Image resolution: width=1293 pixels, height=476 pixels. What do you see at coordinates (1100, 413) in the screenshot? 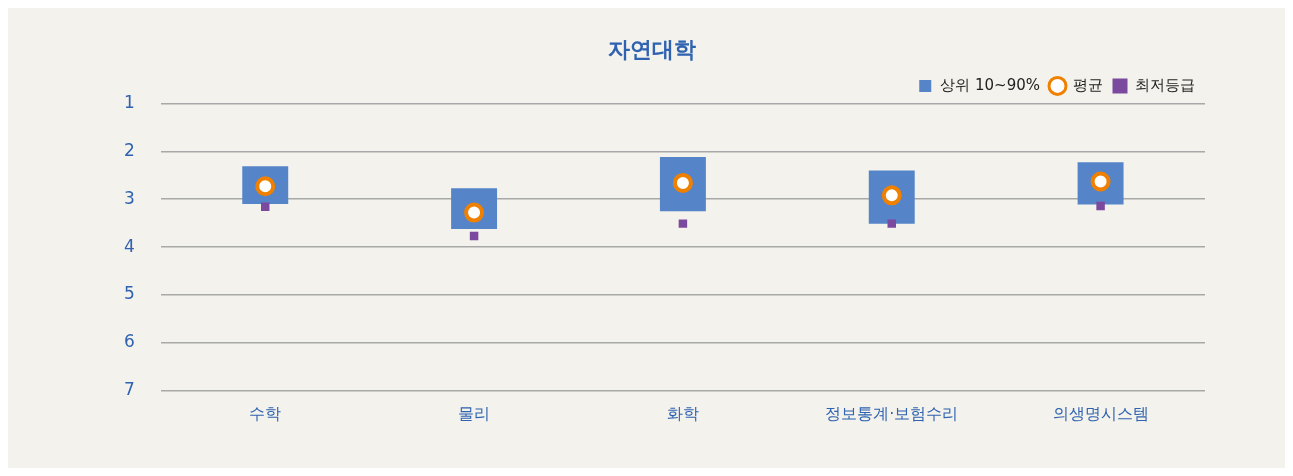
I see `x-tick-label: 의생명시스템` at bounding box center [1100, 413].